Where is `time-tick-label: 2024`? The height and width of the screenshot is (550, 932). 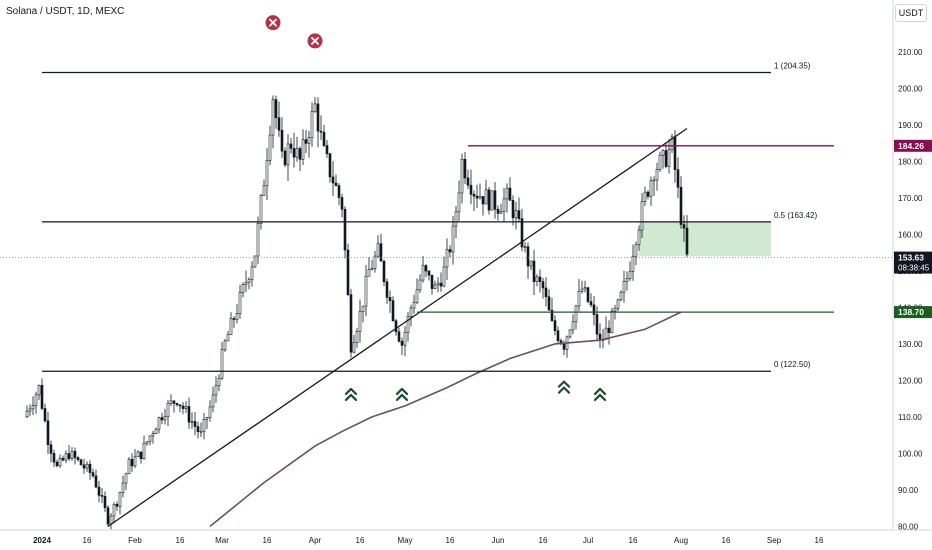
time-tick-label: 2024 is located at coordinates (42, 540).